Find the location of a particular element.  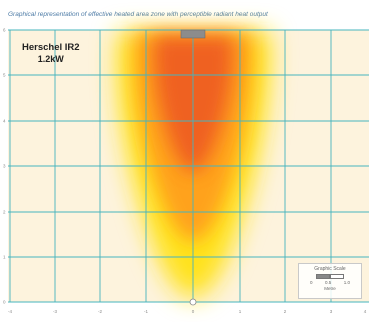

graphic-scale: Graphic Scale 0 0.5 1.0 Metre is located at coordinates (330, 281).